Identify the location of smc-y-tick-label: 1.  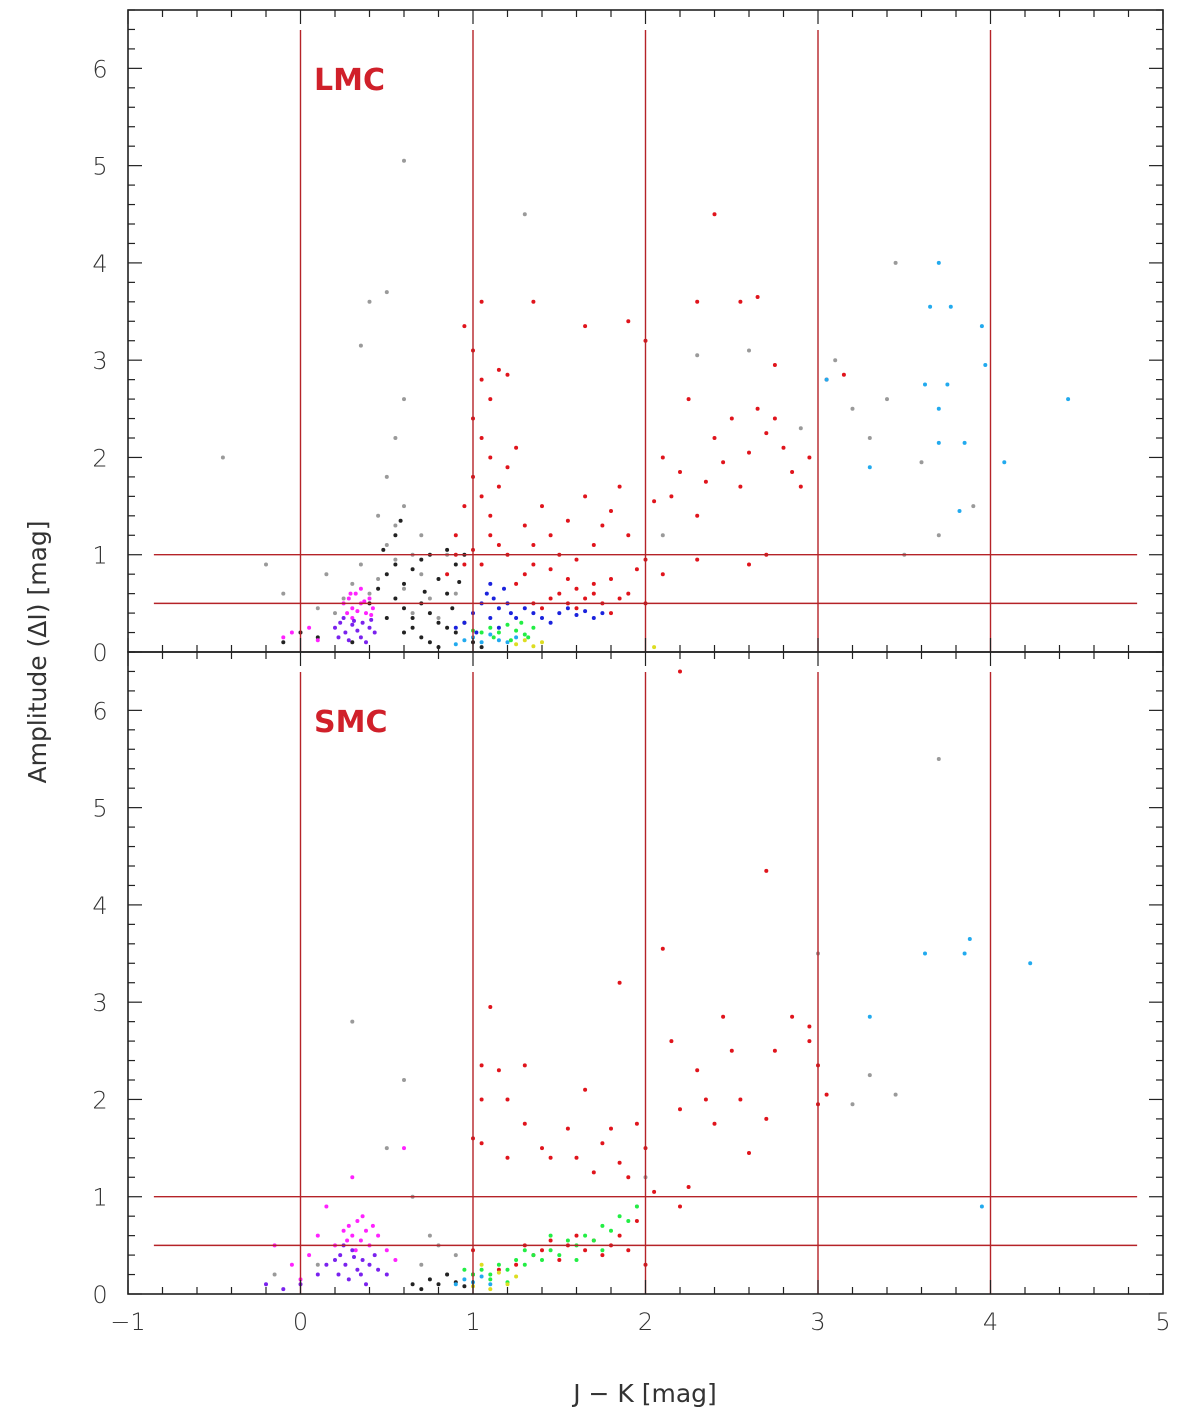
(99, 1198).